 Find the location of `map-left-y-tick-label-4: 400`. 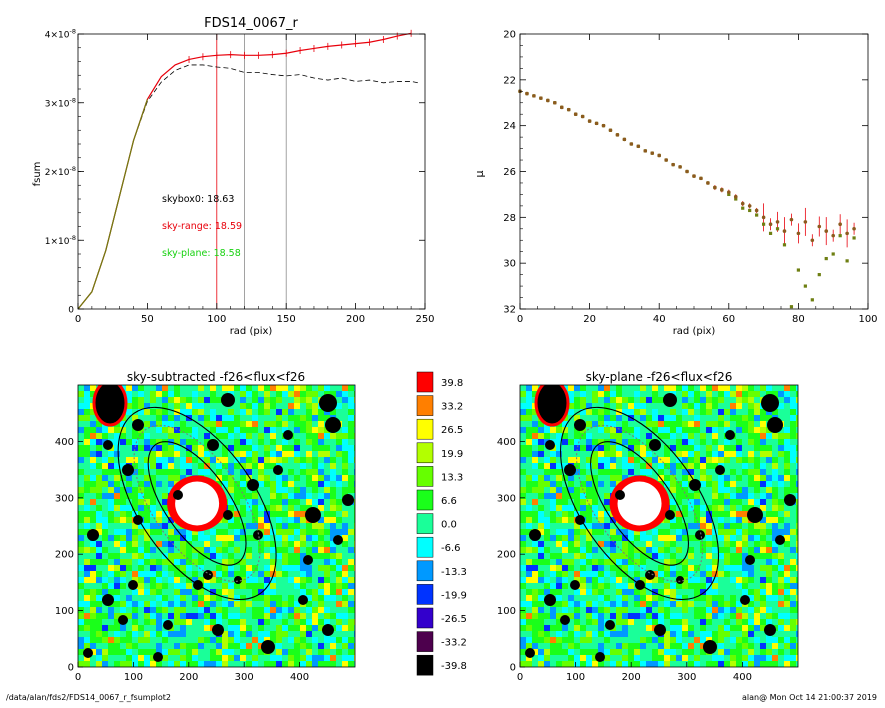

map-left-y-tick-label-4: 400 is located at coordinates (64, 442).